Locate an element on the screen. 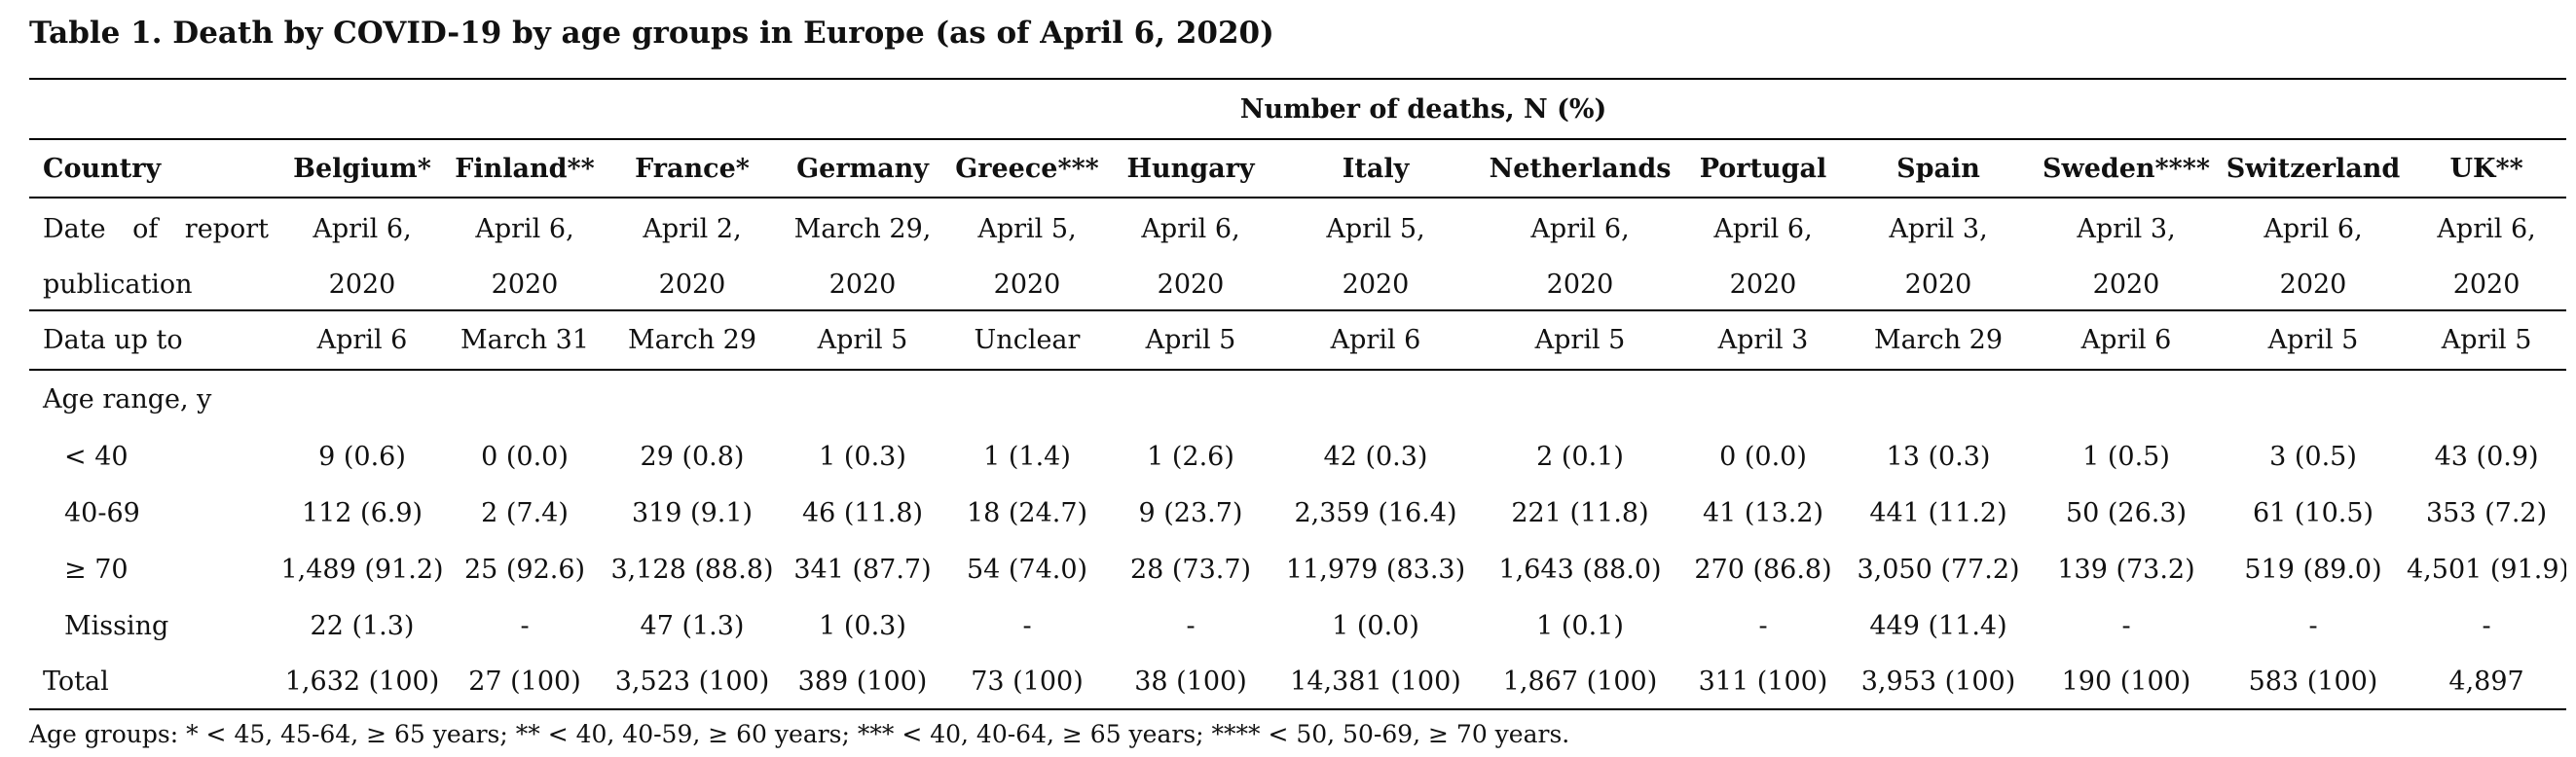 This screenshot has width=2576, height=757. death-count-cell: 28 (73.7) is located at coordinates (1190, 569).